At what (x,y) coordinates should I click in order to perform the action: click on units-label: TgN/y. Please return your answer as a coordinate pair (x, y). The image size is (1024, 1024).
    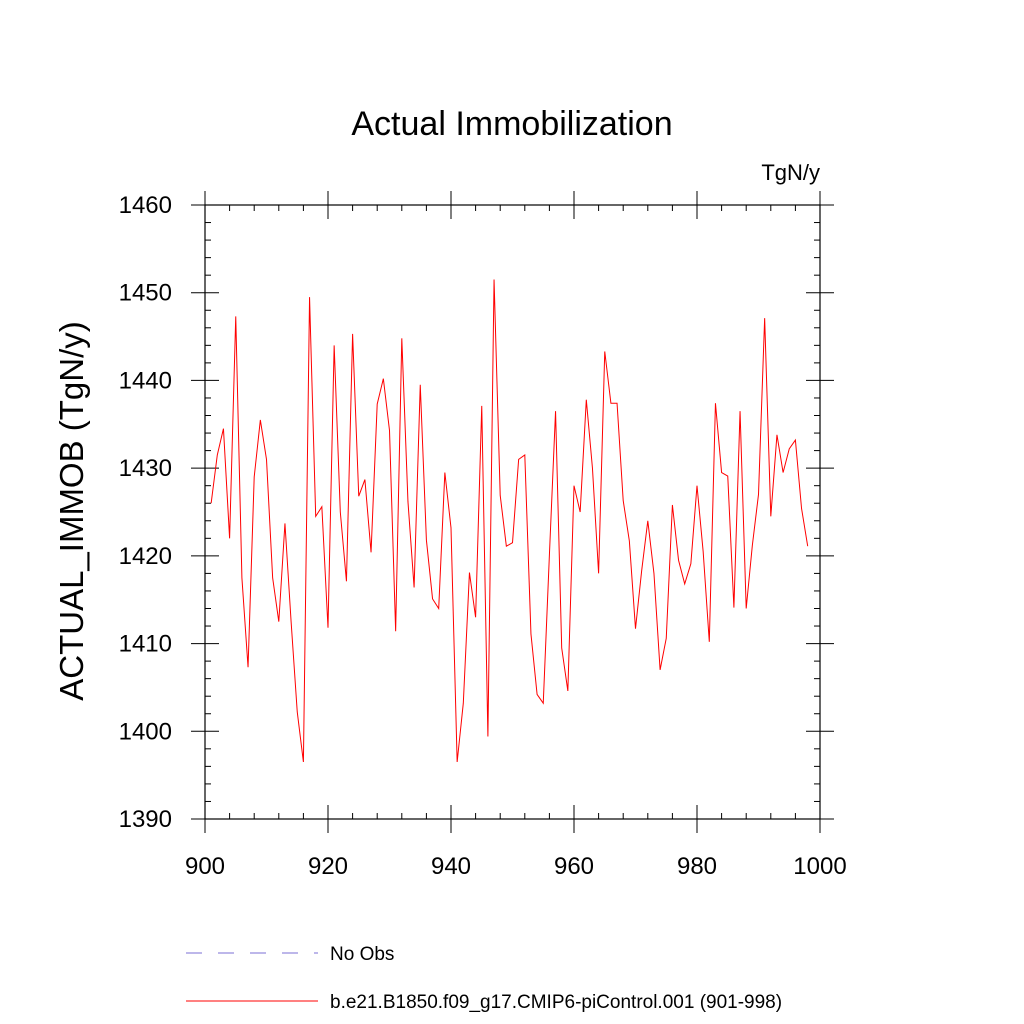
    Looking at the image, I should click on (790, 172).